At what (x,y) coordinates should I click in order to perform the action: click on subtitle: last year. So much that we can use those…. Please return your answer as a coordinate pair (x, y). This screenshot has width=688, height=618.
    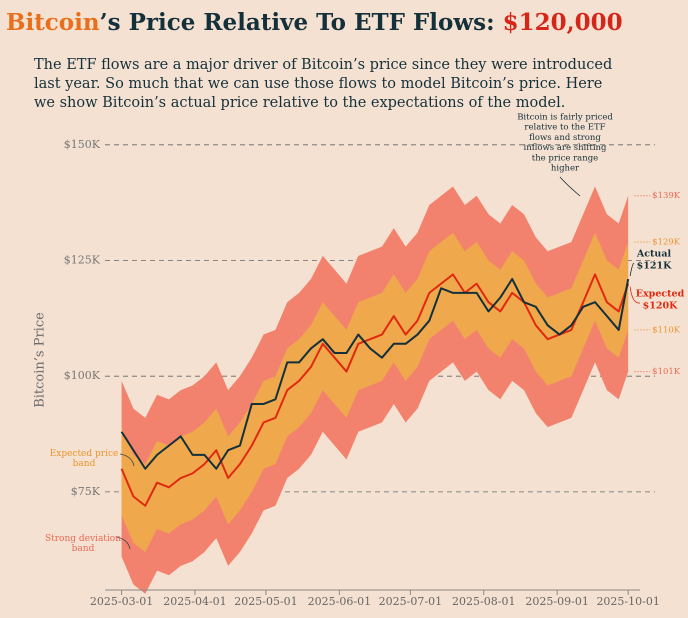
    Looking at the image, I should click on (318, 84).